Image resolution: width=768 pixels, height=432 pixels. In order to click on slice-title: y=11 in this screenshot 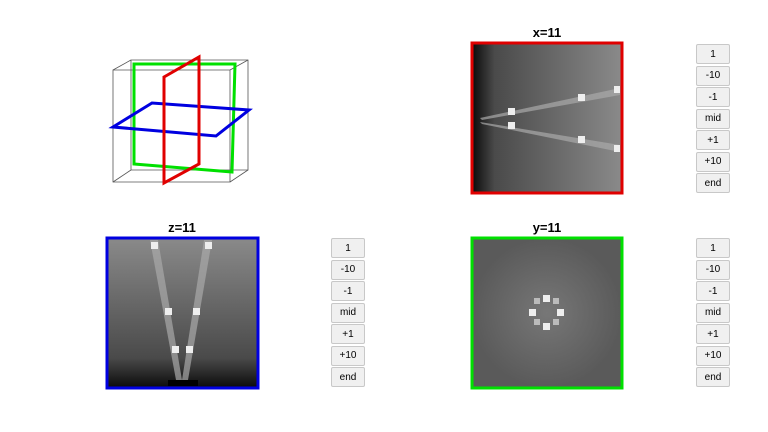, I will do `click(547, 227)`.